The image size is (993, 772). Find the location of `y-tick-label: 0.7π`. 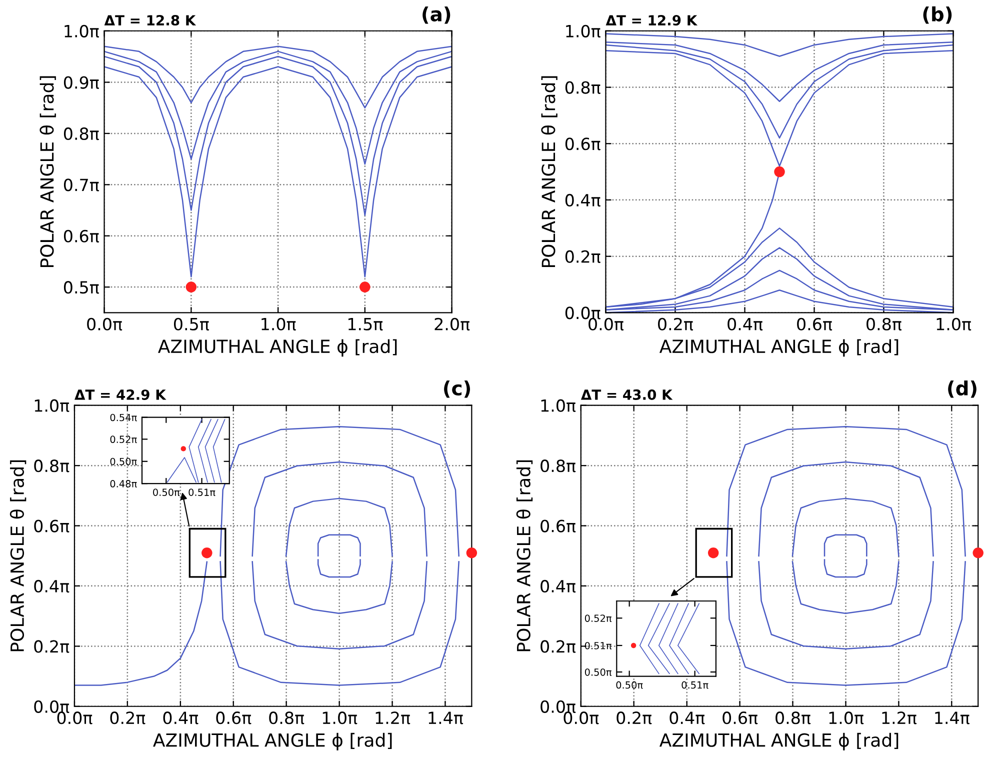

y-tick-label: 0.7π is located at coordinates (81, 185).